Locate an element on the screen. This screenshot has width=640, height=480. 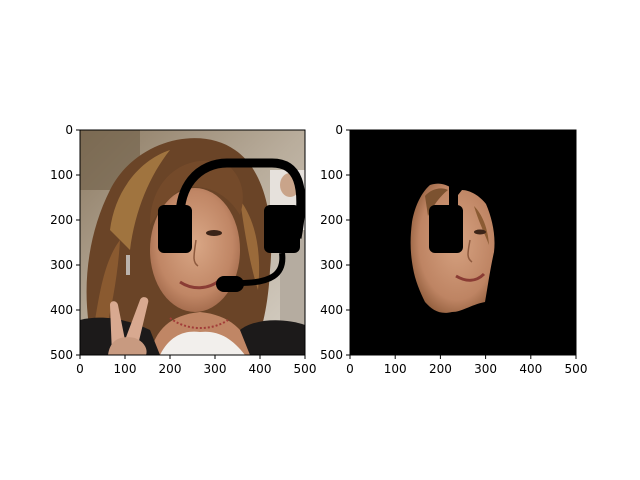
x-axis-right: 0 100 200 300 400 500 is located at coordinates (466, 365).